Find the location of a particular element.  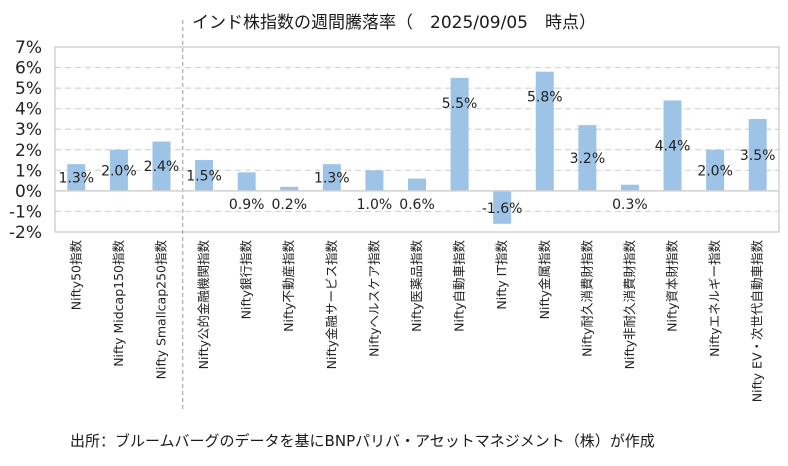

x-tick-label: Nifty Smallcap250指数 is located at coordinates (160, 310).